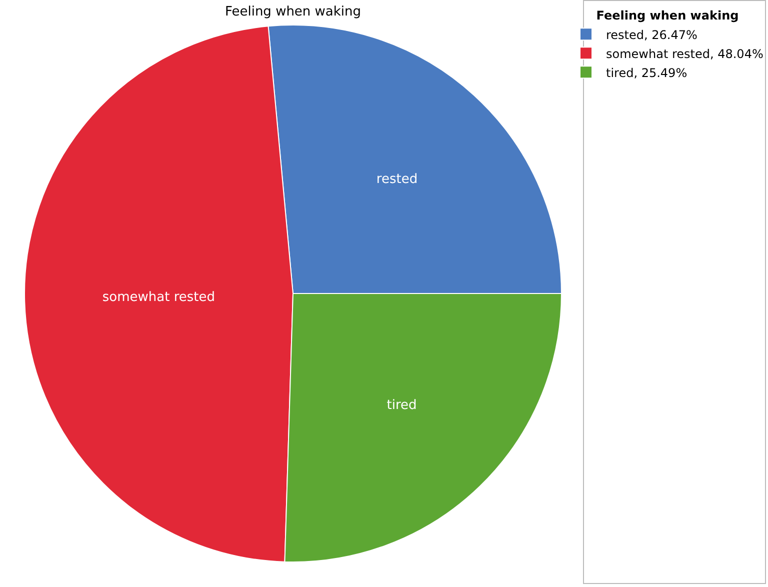 The height and width of the screenshot is (587, 768). What do you see at coordinates (159, 298) in the screenshot?
I see `data-label: somewhat rested` at bounding box center [159, 298].